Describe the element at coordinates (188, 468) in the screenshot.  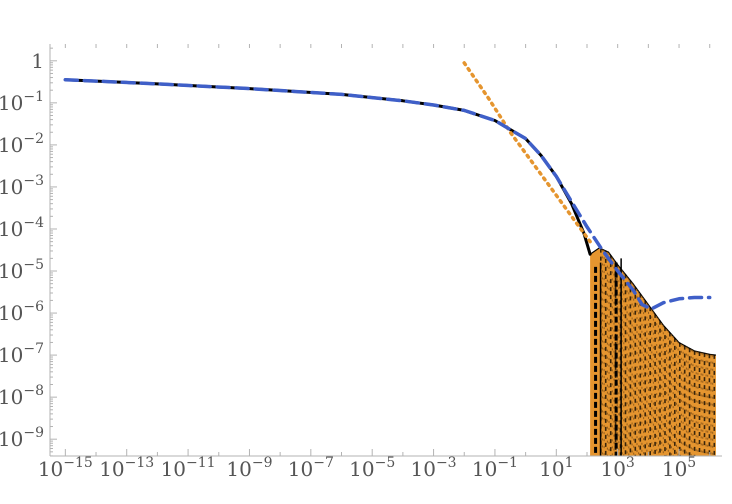
I see `x-tick-label: 10⁻¹¹` at that location.